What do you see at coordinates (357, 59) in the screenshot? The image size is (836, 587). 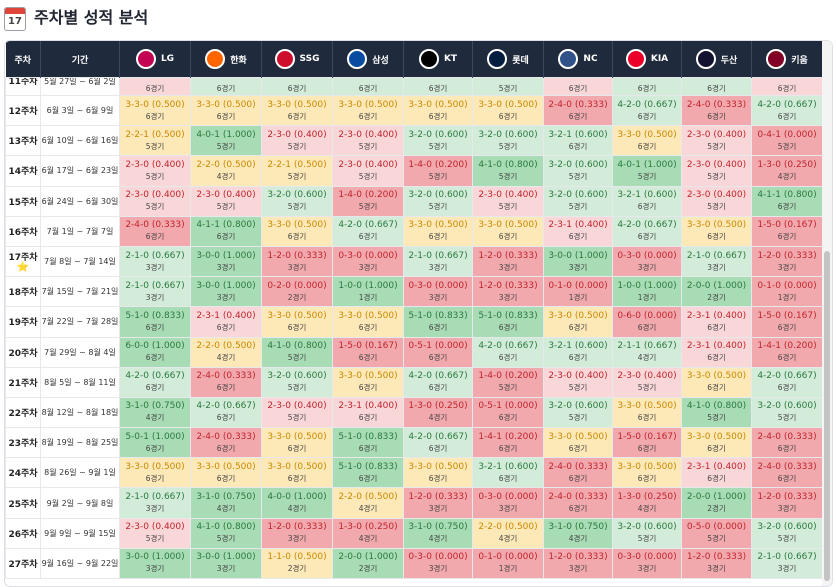 I see `team-logo-icon` at bounding box center [357, 59].